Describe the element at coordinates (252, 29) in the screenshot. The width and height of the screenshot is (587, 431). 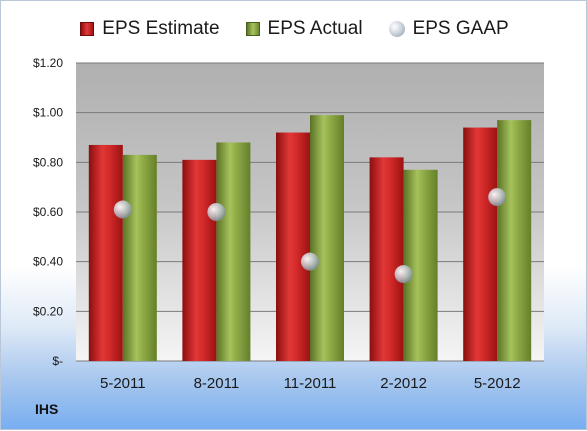
I see `legend-swatch-actual` at that location.